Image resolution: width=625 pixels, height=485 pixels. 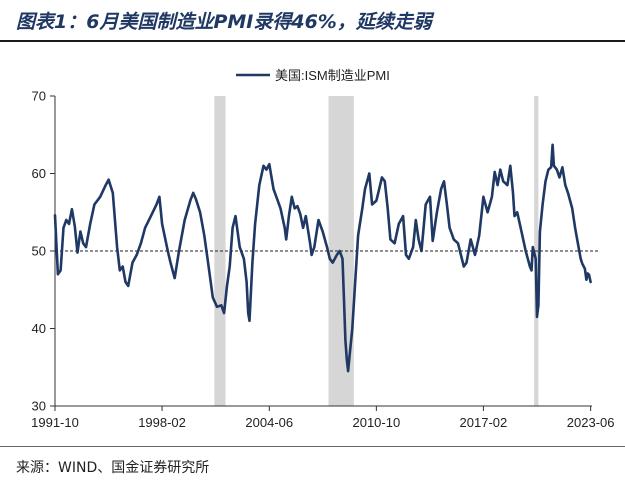 What do you see at coordinates (113, 468) in the screenshot?
I see `source-note: 来源：WIND、国金证券研究所` at bounding box center [113, 468].